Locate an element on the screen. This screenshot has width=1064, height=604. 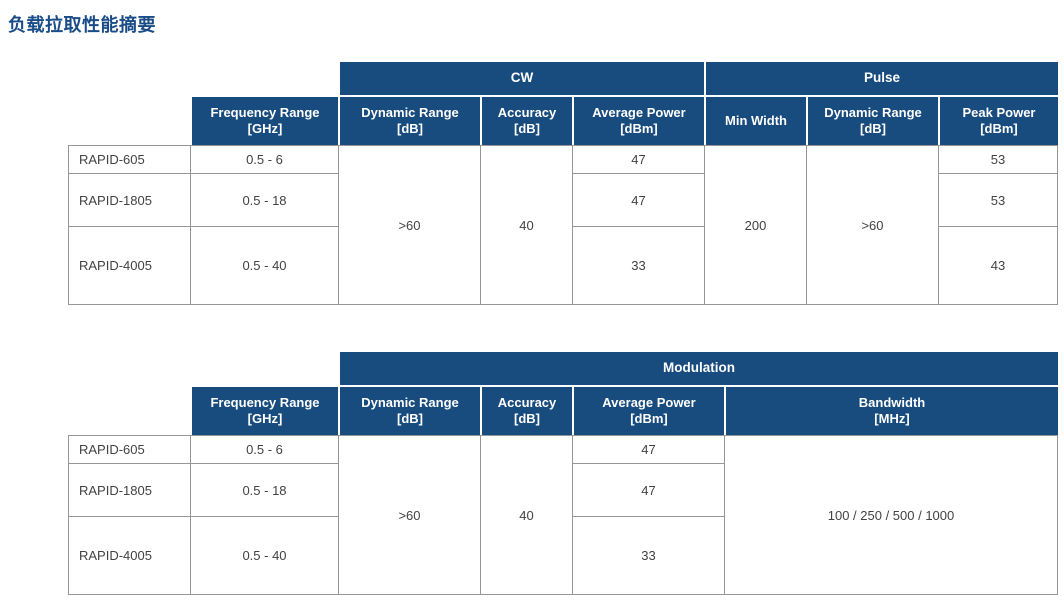
merged-cell-pulse-min-width: 200 is located at coordinates (755, 225).